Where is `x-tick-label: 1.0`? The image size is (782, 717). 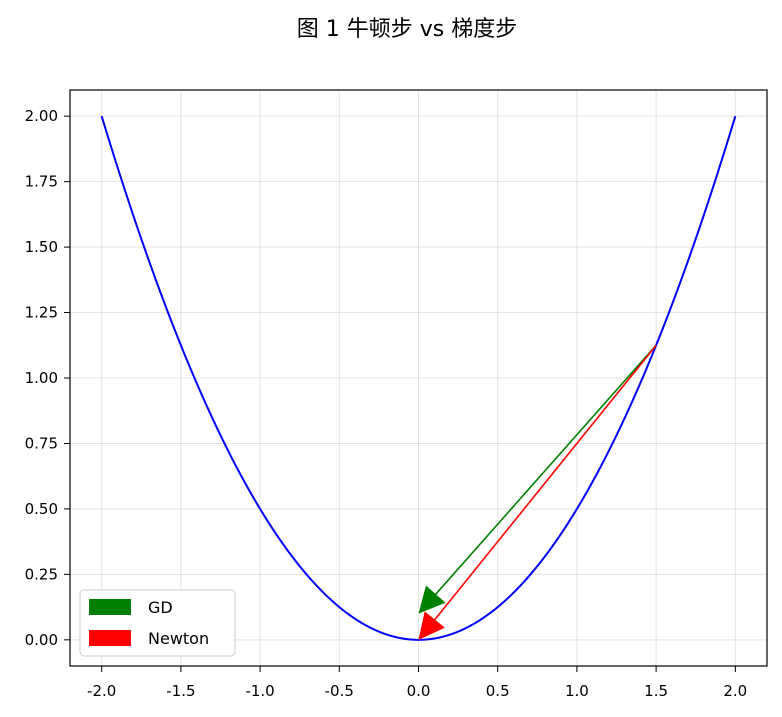
x-tick-label: 1.0 is located at coordinates (577, 691).